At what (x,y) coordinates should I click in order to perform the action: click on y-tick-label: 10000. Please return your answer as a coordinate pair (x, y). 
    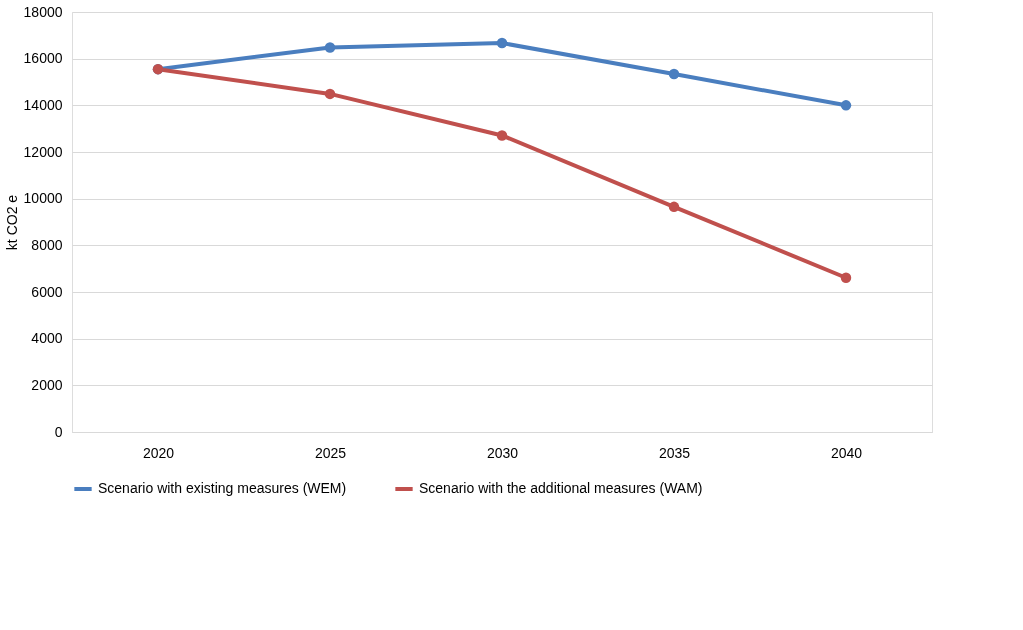
    Looking at the image, I should click on (43, 198).